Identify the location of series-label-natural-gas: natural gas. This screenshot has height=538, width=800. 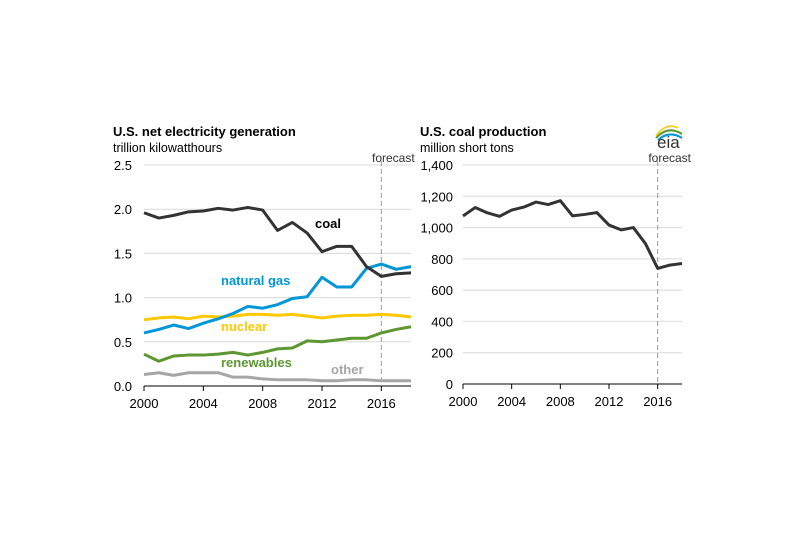
(255, 280).